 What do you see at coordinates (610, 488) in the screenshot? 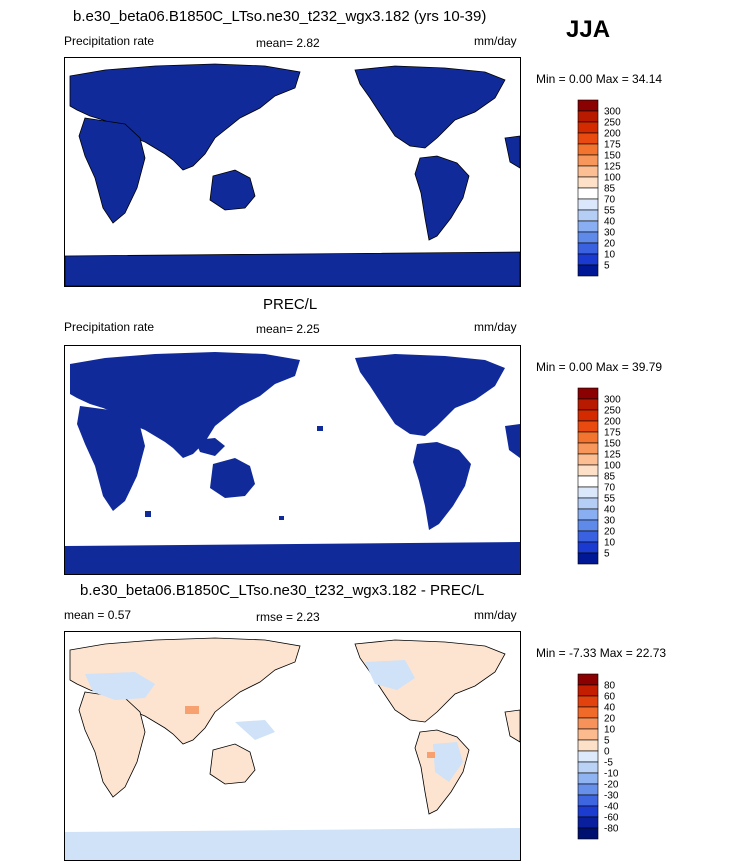
I see `panel2-colorbar-label: 70` at bounding box center [610, 488].